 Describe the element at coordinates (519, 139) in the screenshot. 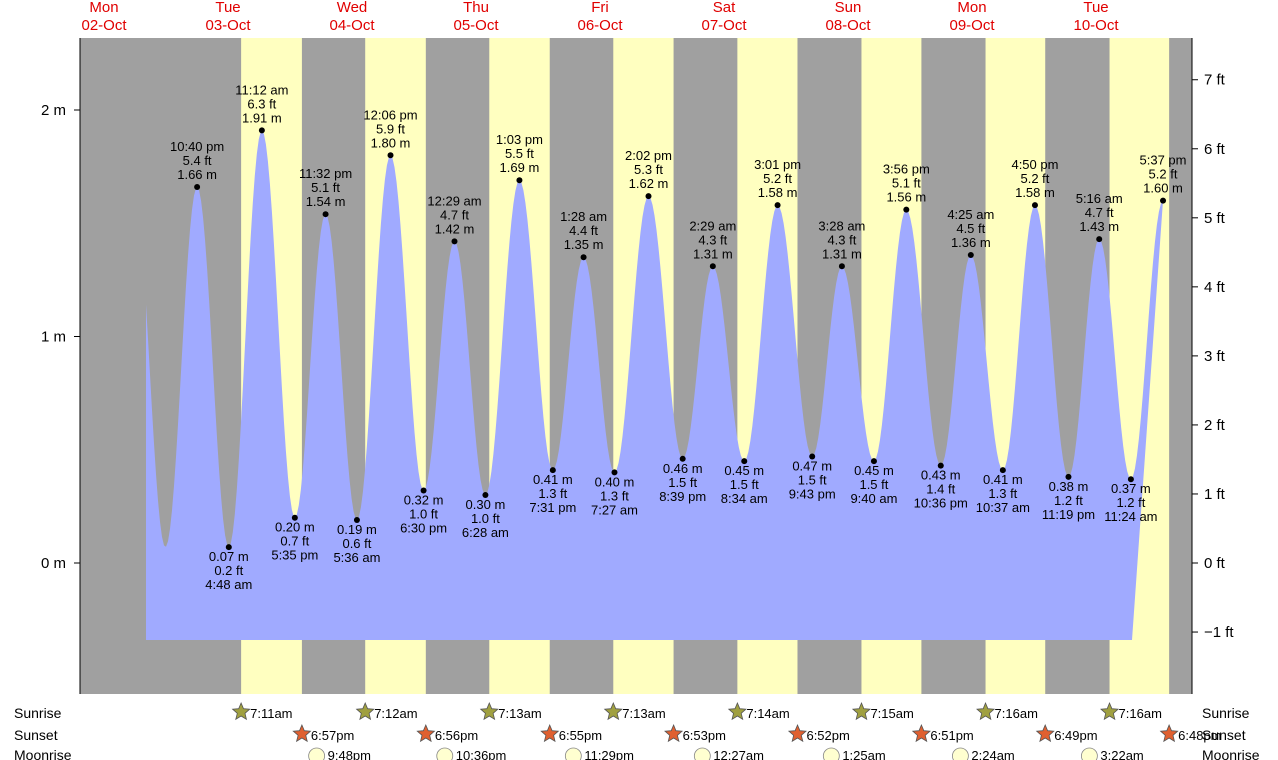

I see `high-tide-time-label: 1:03 pm` at that location.